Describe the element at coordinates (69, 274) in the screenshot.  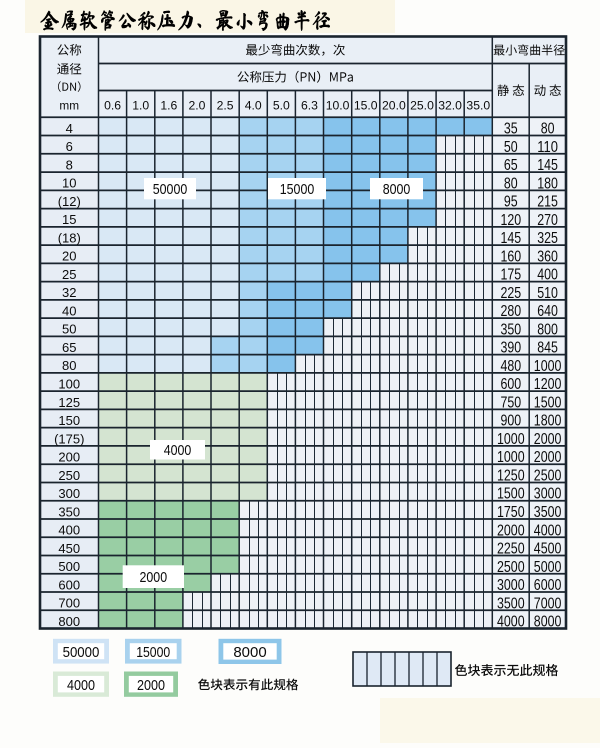
I see `svg-text: 25` at that location.